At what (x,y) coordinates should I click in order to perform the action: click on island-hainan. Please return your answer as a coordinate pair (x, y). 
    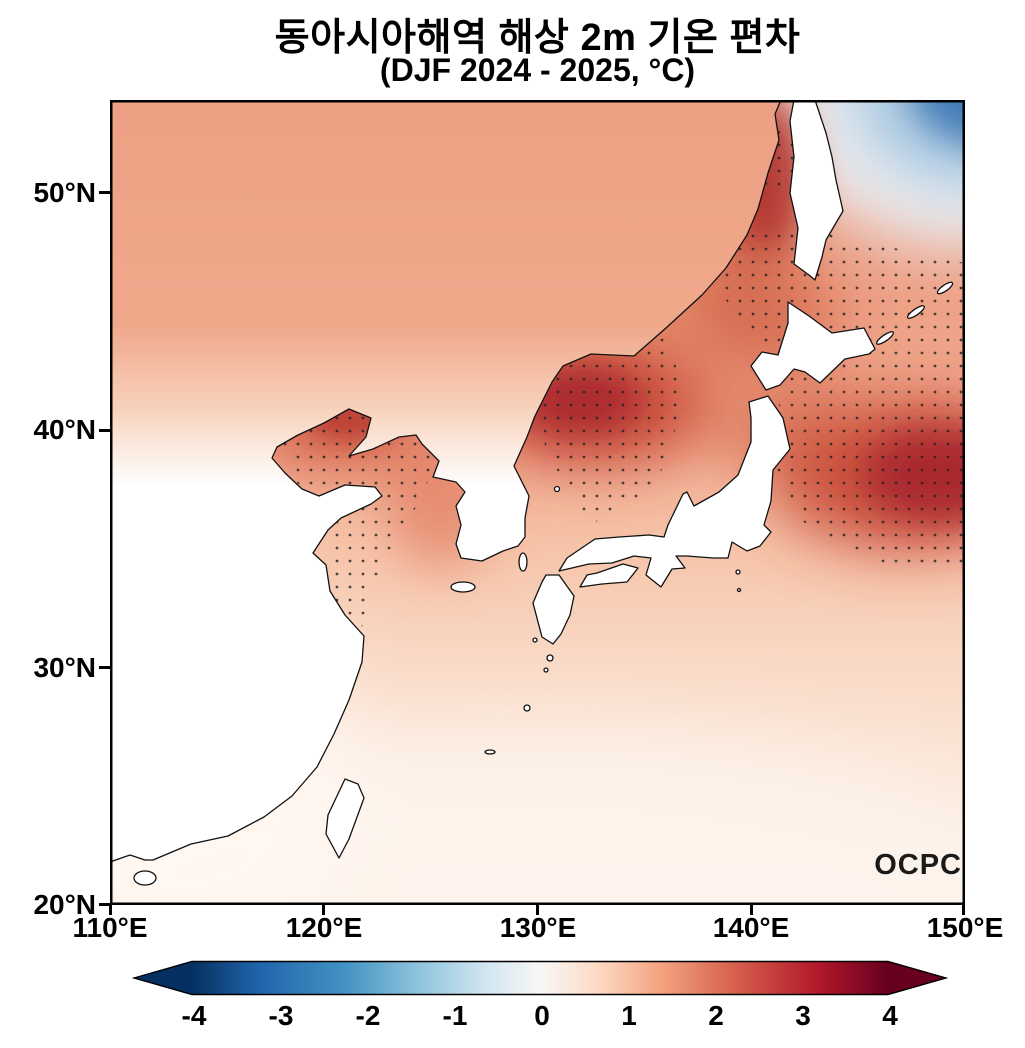
    Looking at the image, I should click on (145, 878).